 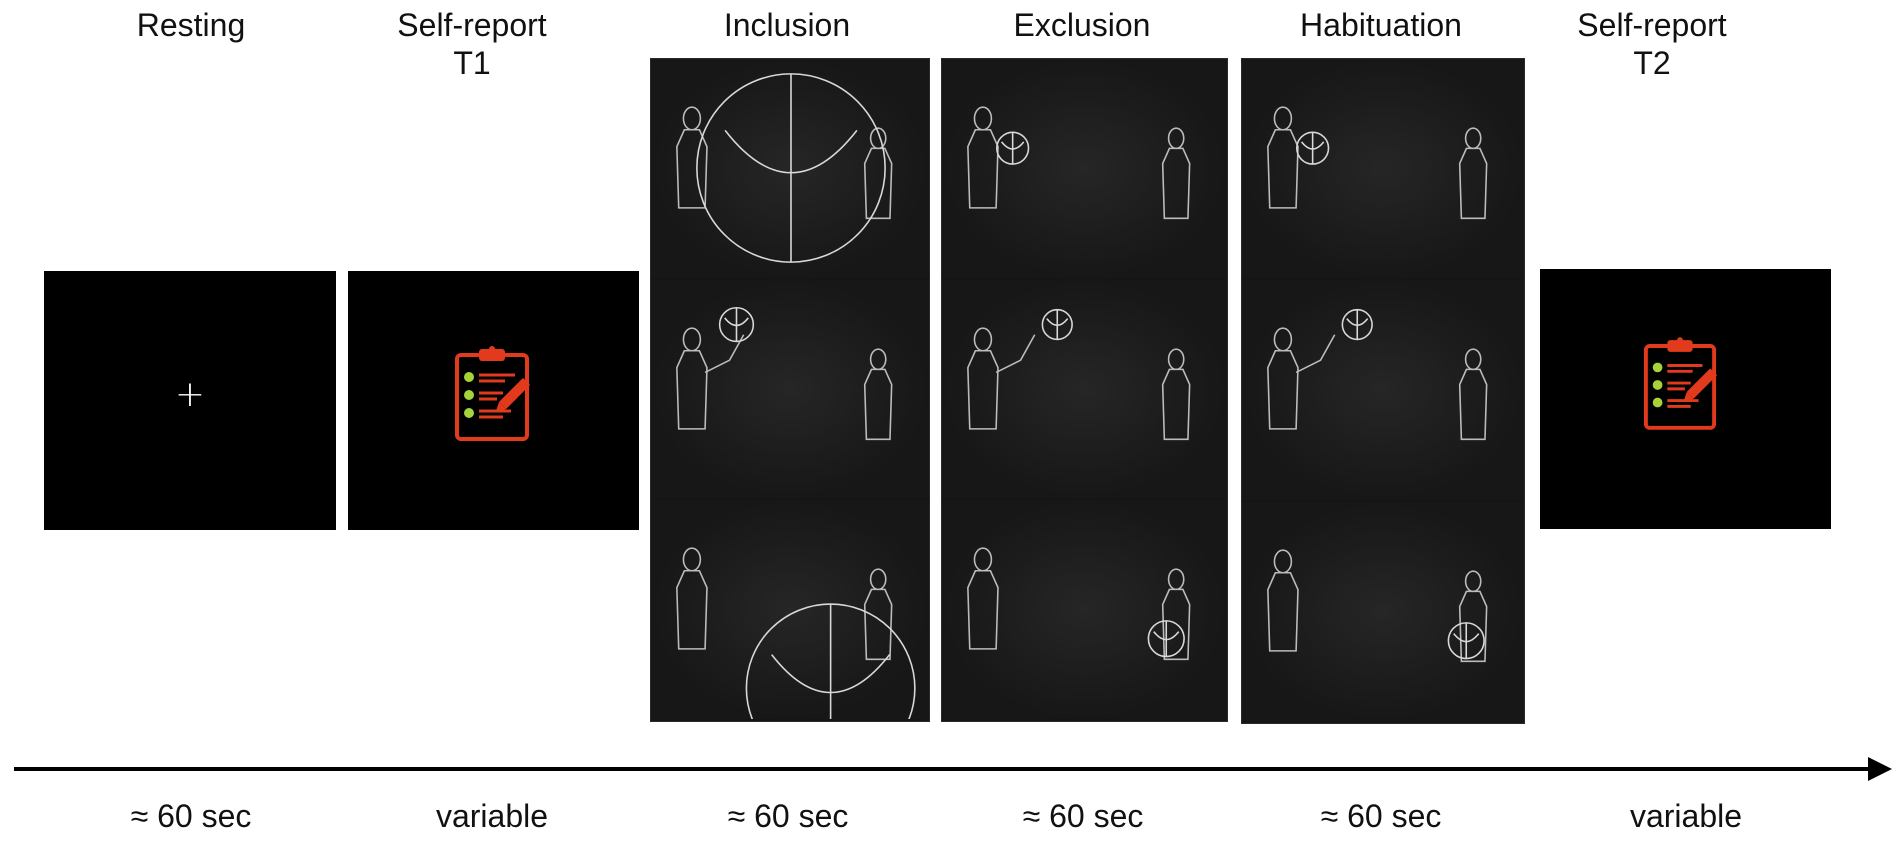 I want to click on phase-subtitle: T1, so click(x=472, y=63).